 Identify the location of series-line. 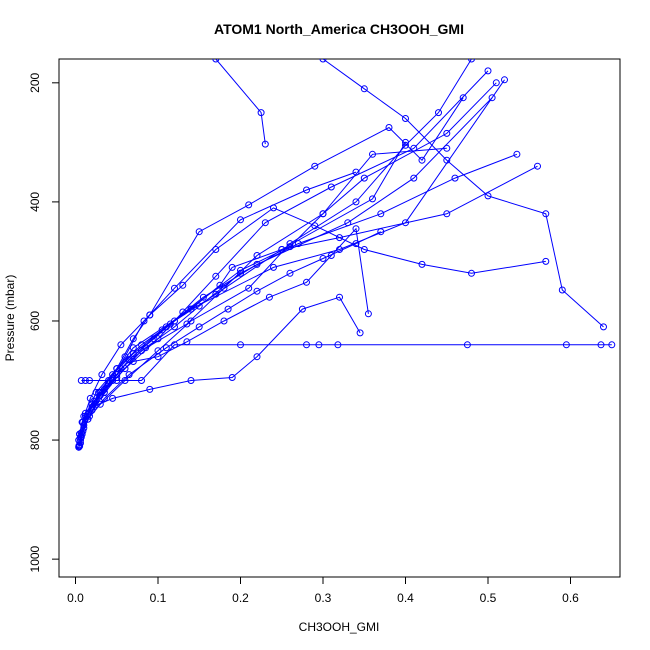
(242, 301).